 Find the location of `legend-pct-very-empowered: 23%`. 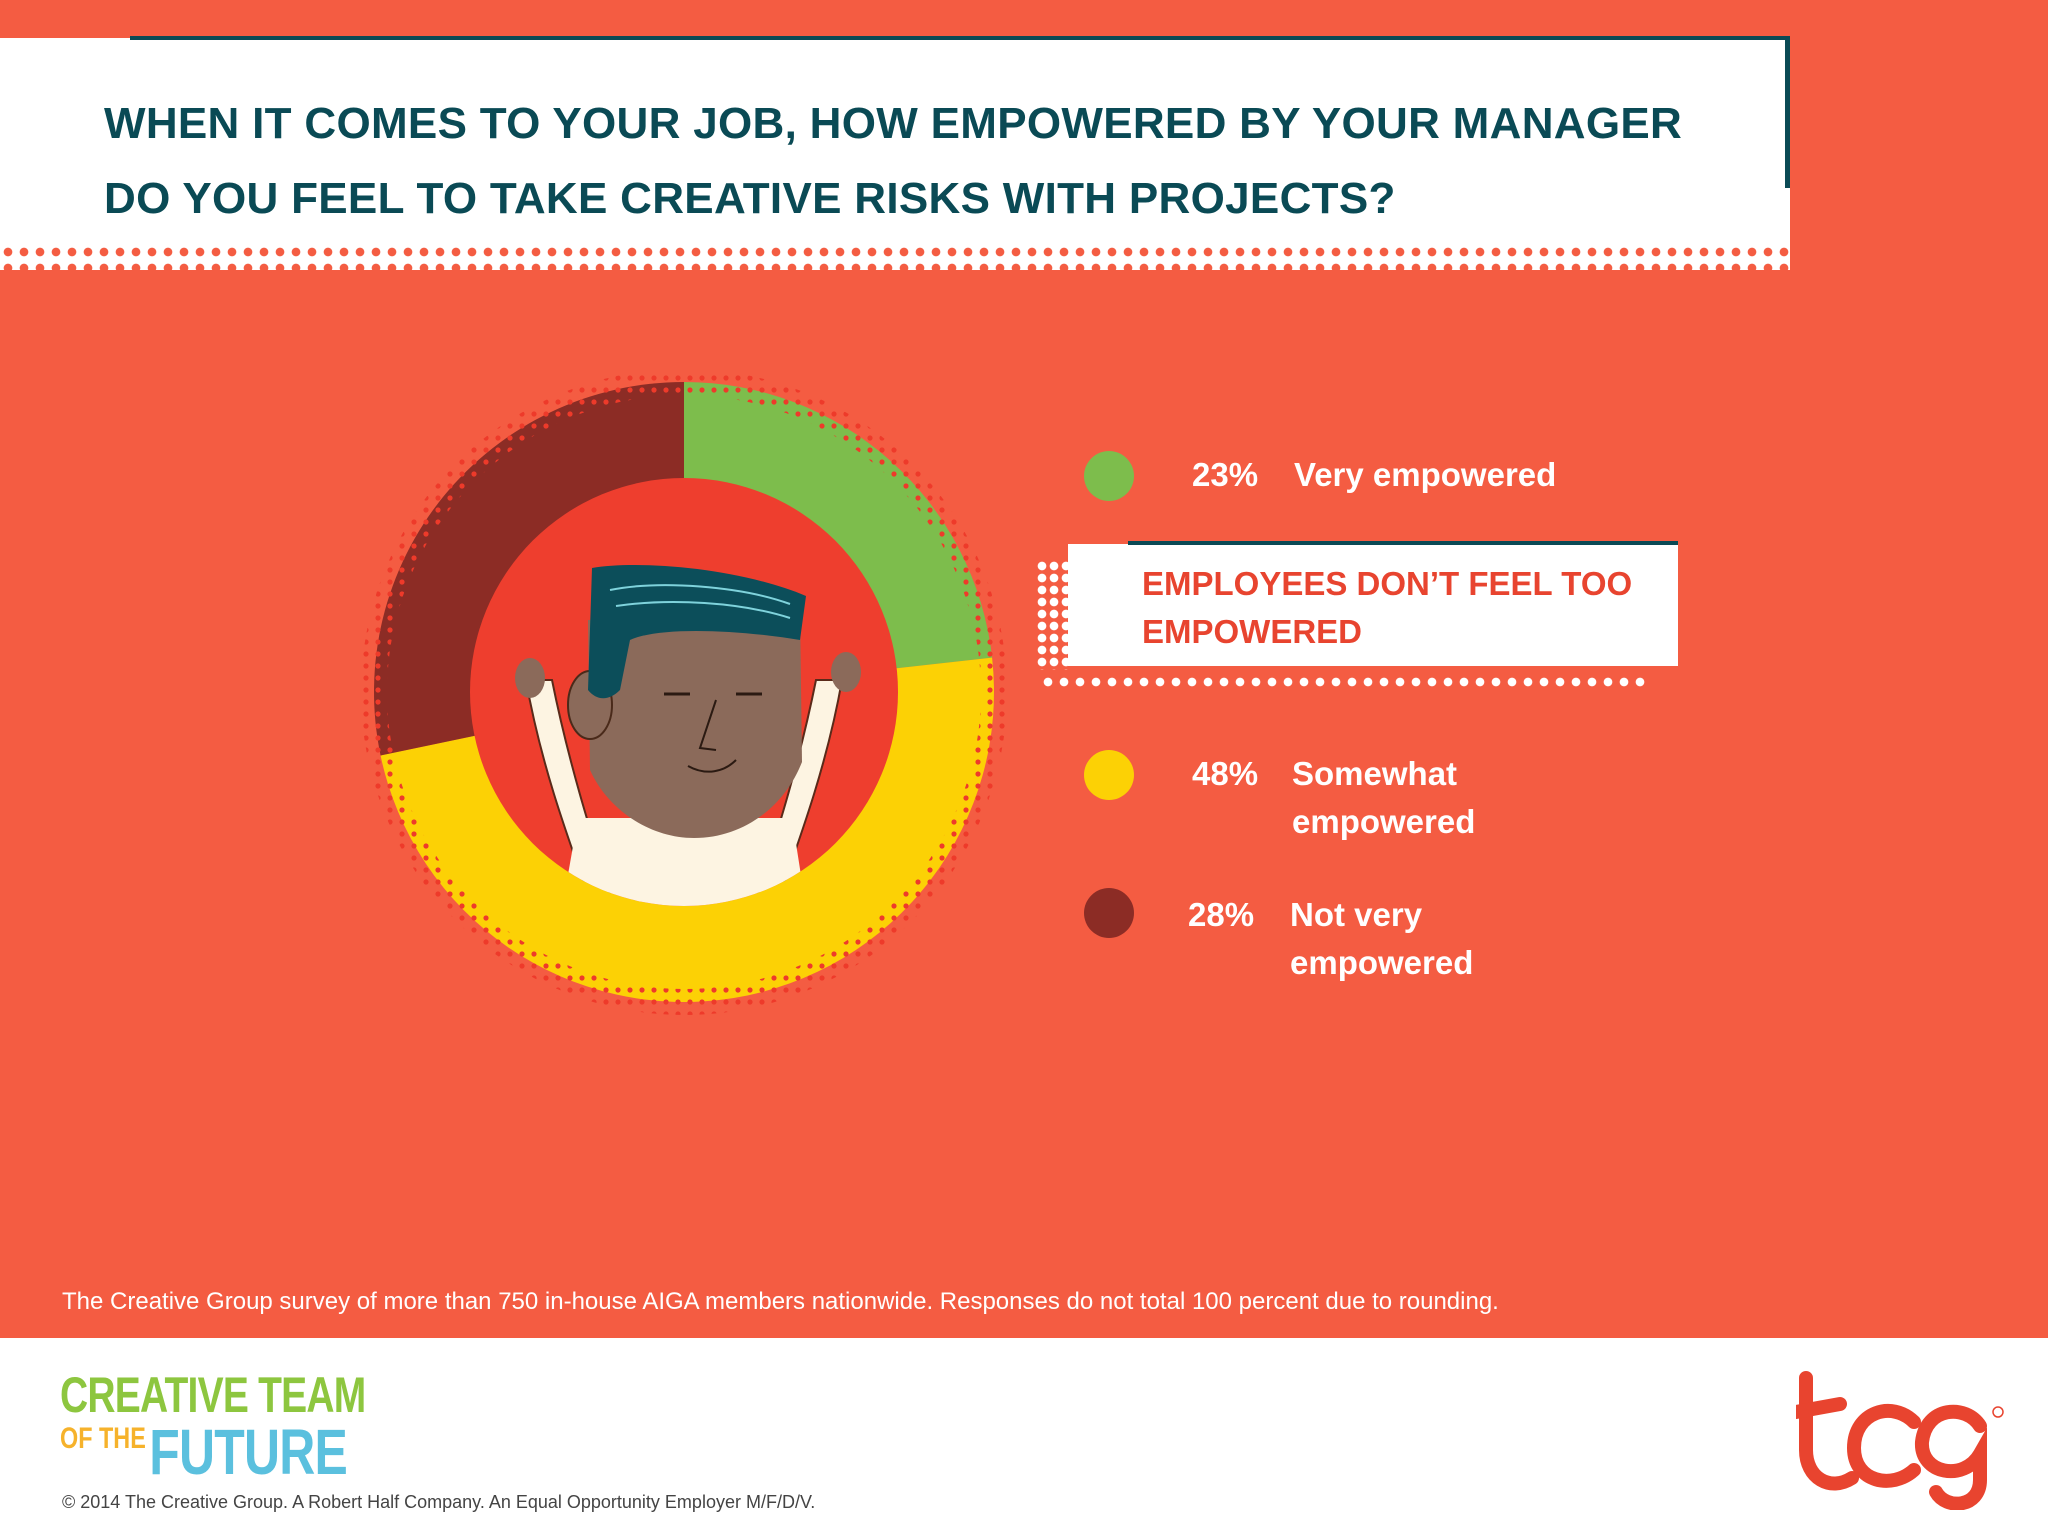

legend-pct-very-empowered: 23% is located at coordinates (1225, 474).